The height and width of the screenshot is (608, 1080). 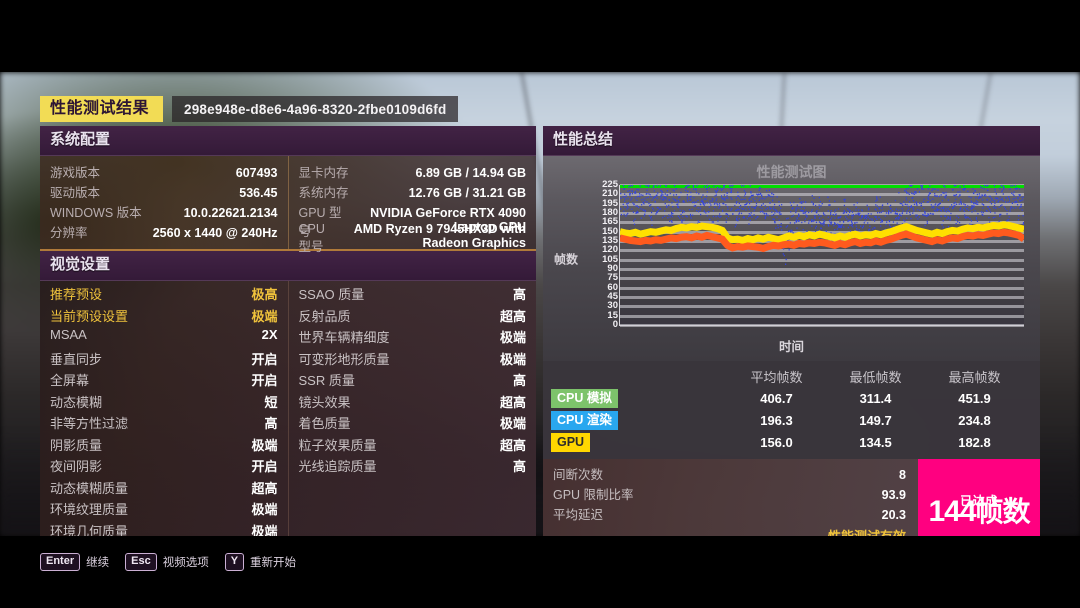 I want to click on visual-setting-row: 当前预设设置 极端, so click(x=164, y=317).